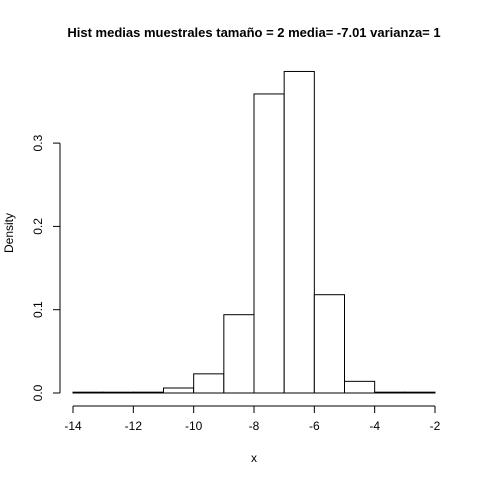  What do you see at coordinates (73, 426) in the screenshot?
I see `x-tick-label: -14` at bounding box center [73, 426].